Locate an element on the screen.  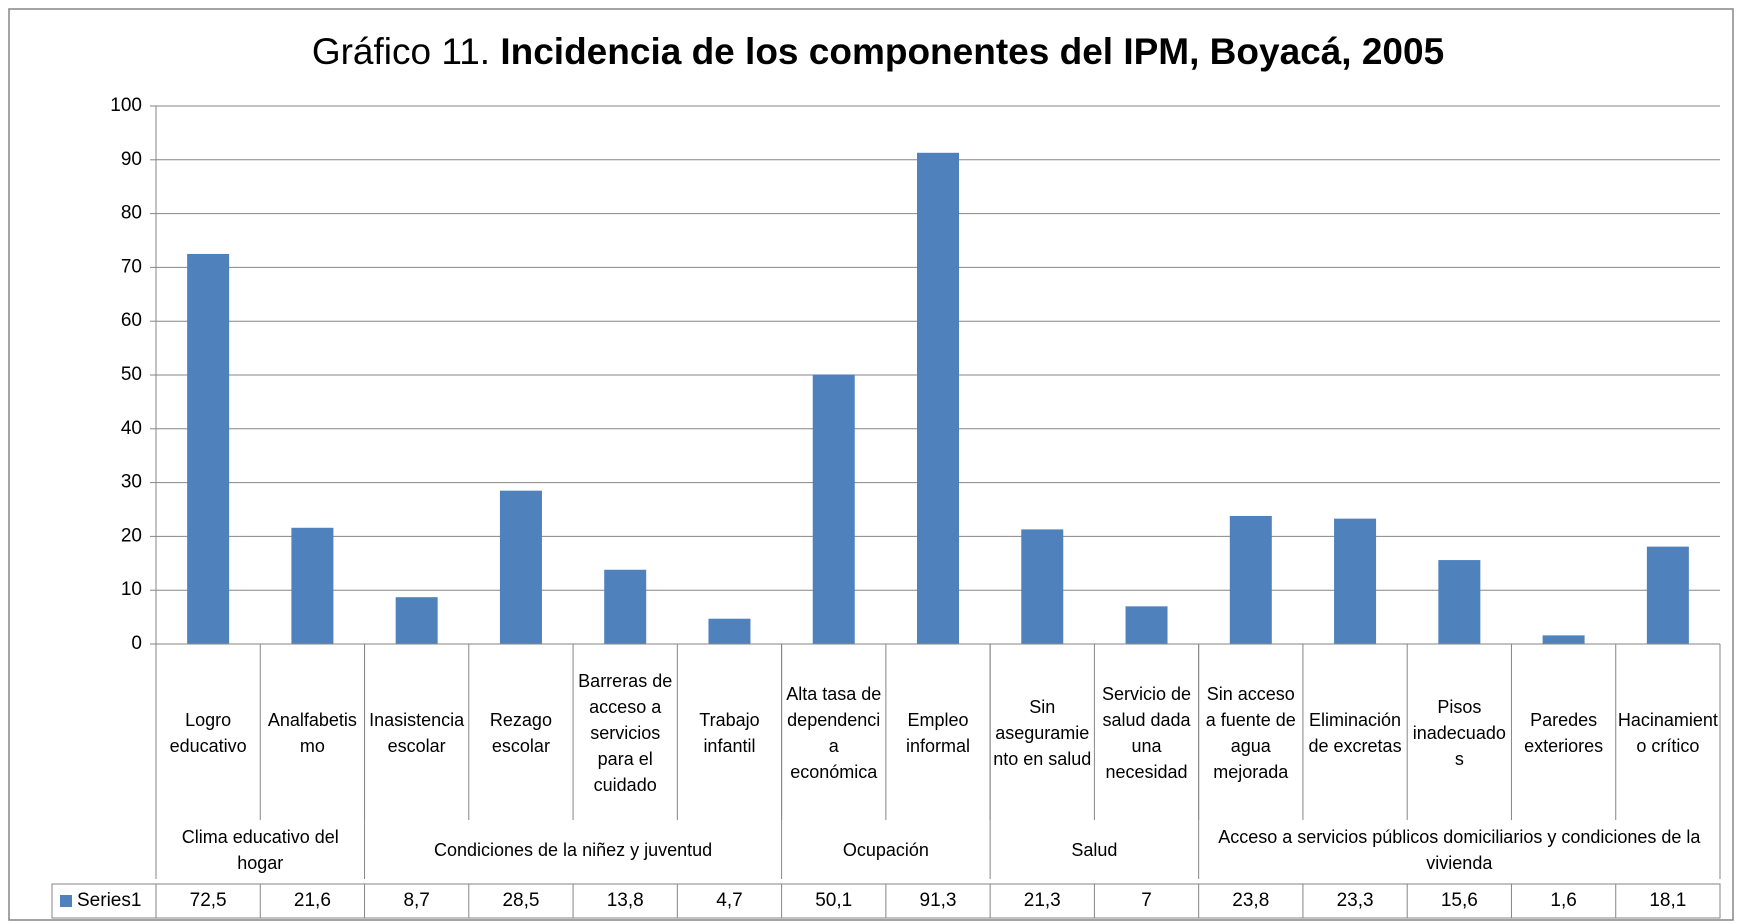
value-label: 28,5 is located at coordinates (520, 900).